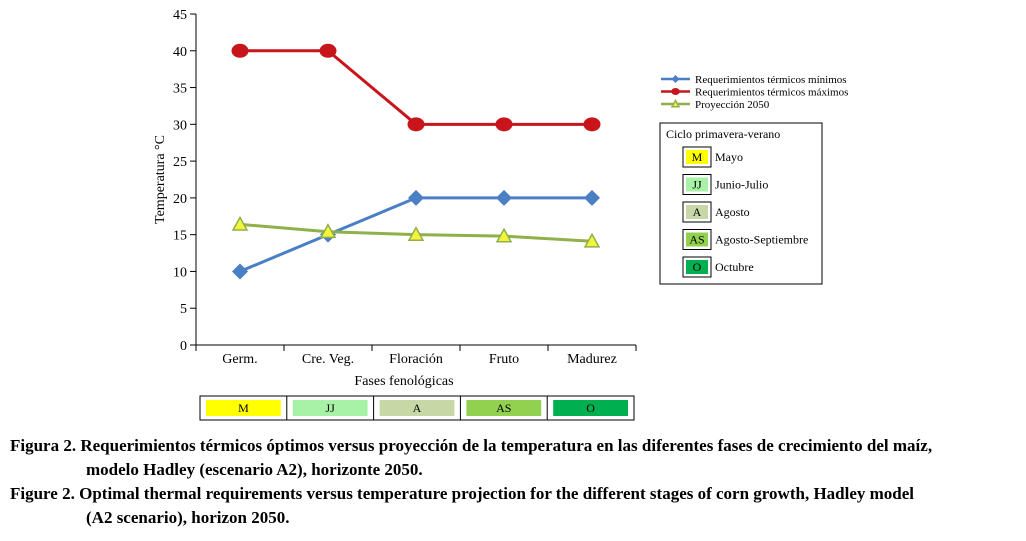  What do you see at coordinates (180, 125) in the screenshot?
I see `y-tick-label: 30` at bounding box center [180, 125].